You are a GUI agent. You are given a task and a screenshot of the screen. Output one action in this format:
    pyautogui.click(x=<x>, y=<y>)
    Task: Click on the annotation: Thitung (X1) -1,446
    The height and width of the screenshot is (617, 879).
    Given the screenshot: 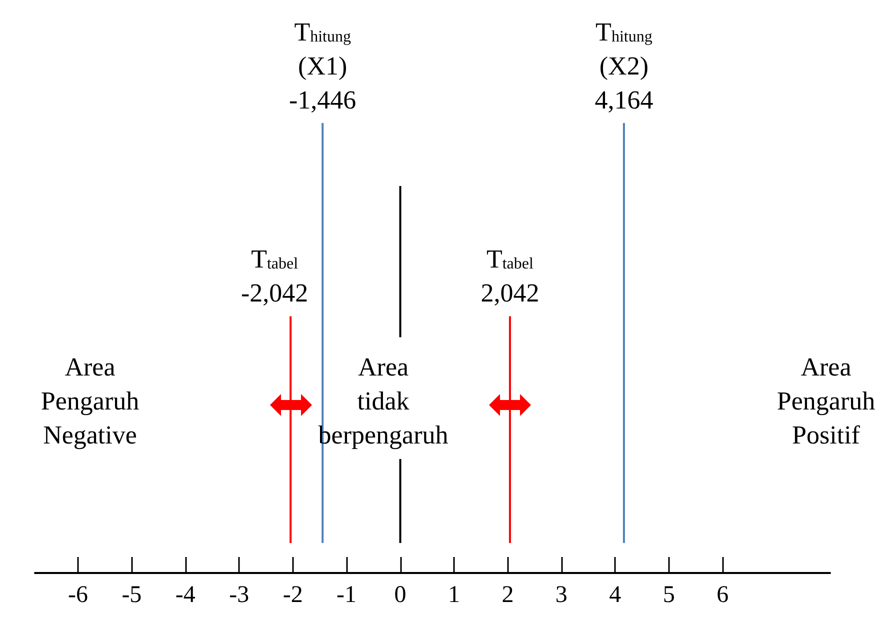 What is the action you would take?
    pyautogui.click(x=322, y=66)
    